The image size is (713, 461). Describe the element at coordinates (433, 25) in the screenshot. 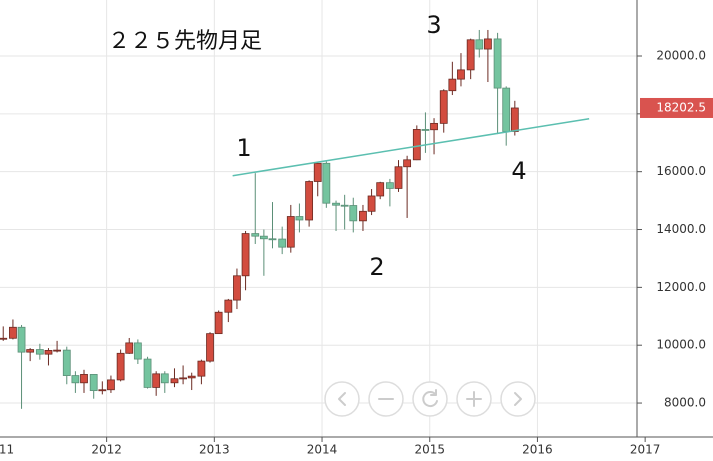

I see `annotation: 3` at that location.